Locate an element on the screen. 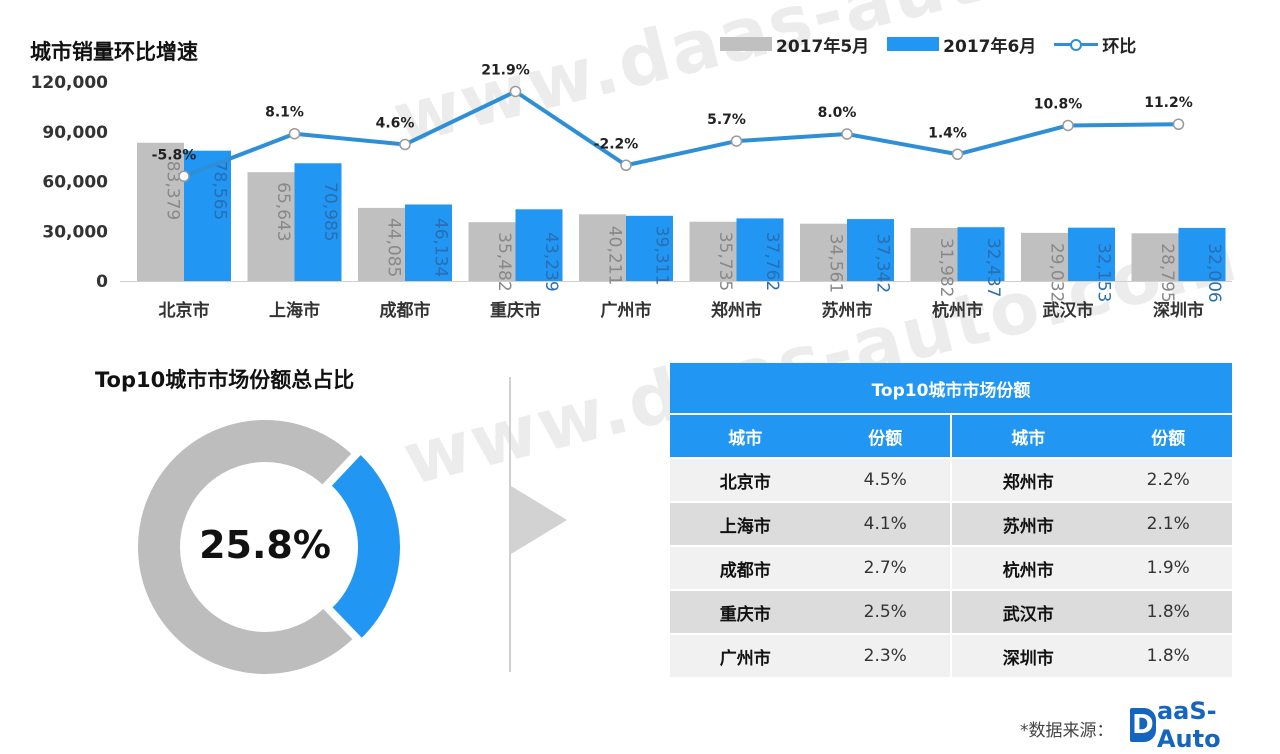 This screenshot has width=1280, height=754. bar-label-may: 44,085 is located at coordinates (394, 247).